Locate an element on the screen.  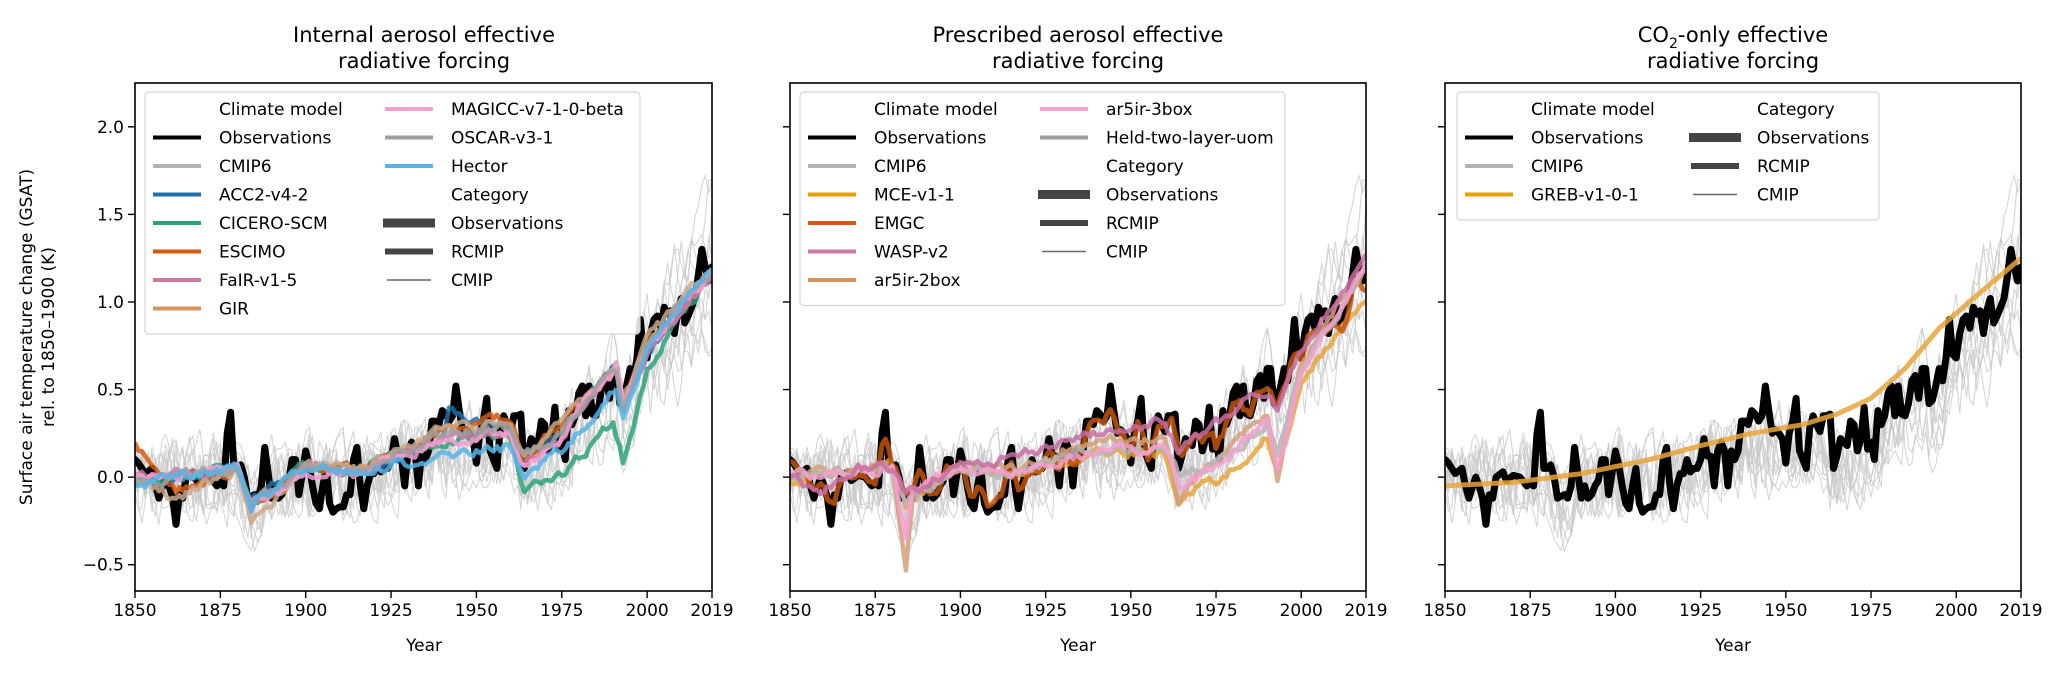
panel-title-line1: Prescribed aerosol effective is located at coordinates (1078, 35).